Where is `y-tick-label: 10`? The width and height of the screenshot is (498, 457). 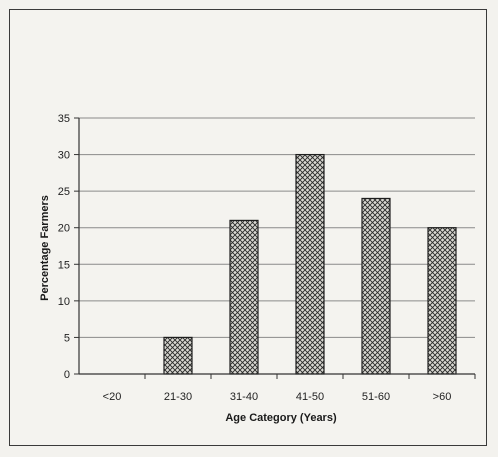 y-tick-label: 10 is located at coordinates (64, 302).